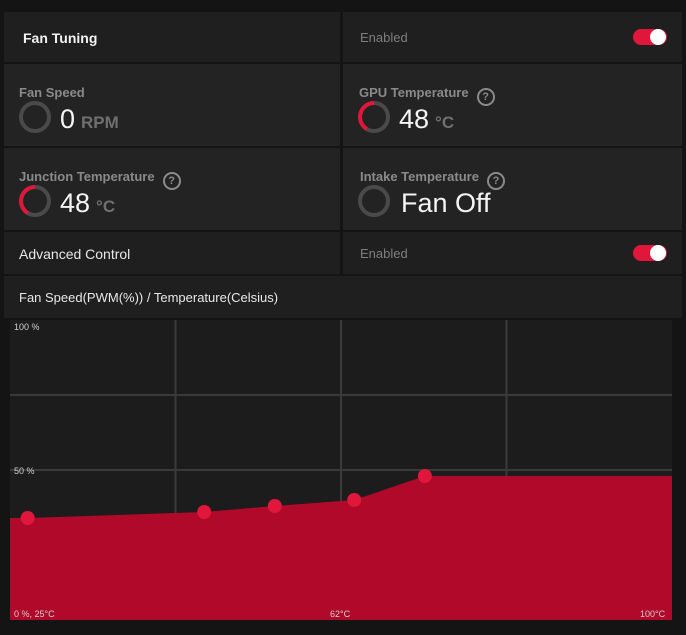 This screenshot has height=635, width=686. I want to click on junction-temp-gauge-icon, so click(35, 201).